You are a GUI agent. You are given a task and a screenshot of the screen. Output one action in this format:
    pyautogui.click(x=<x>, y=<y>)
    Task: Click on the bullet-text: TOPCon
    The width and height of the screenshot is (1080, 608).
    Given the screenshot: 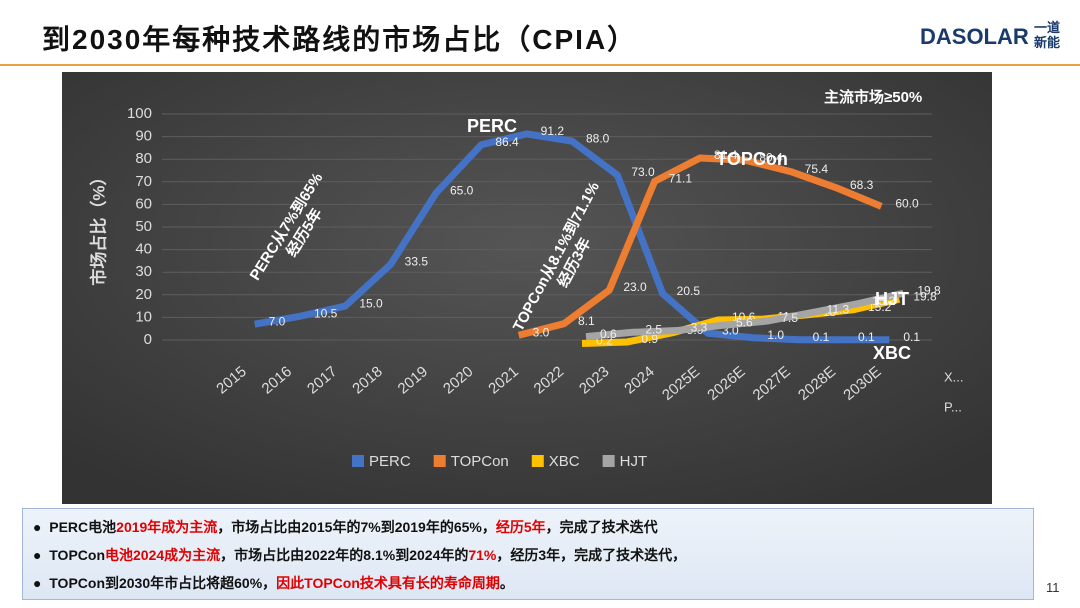 What is the action you would take?
    pyautogui.click(x=77, y=555)
    